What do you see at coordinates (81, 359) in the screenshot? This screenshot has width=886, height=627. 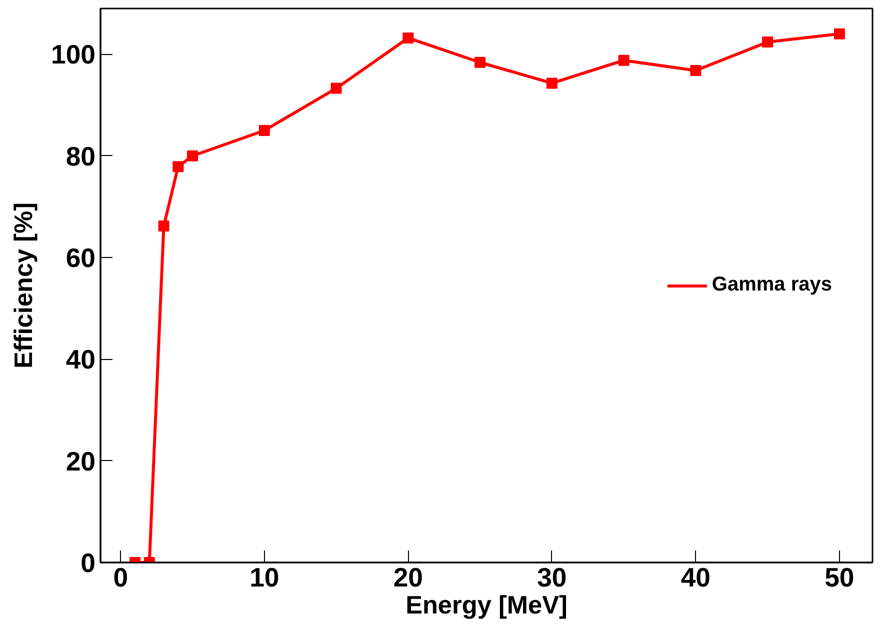 I see `y-tick-label: 40` at bounding box center [81, 359].